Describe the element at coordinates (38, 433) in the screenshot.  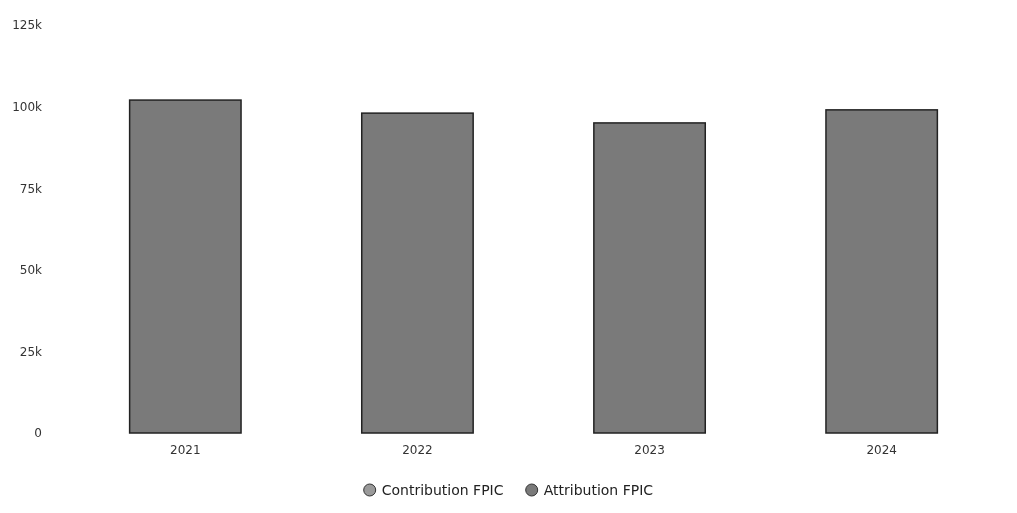
I see `y-tick-label: 0` at that location.